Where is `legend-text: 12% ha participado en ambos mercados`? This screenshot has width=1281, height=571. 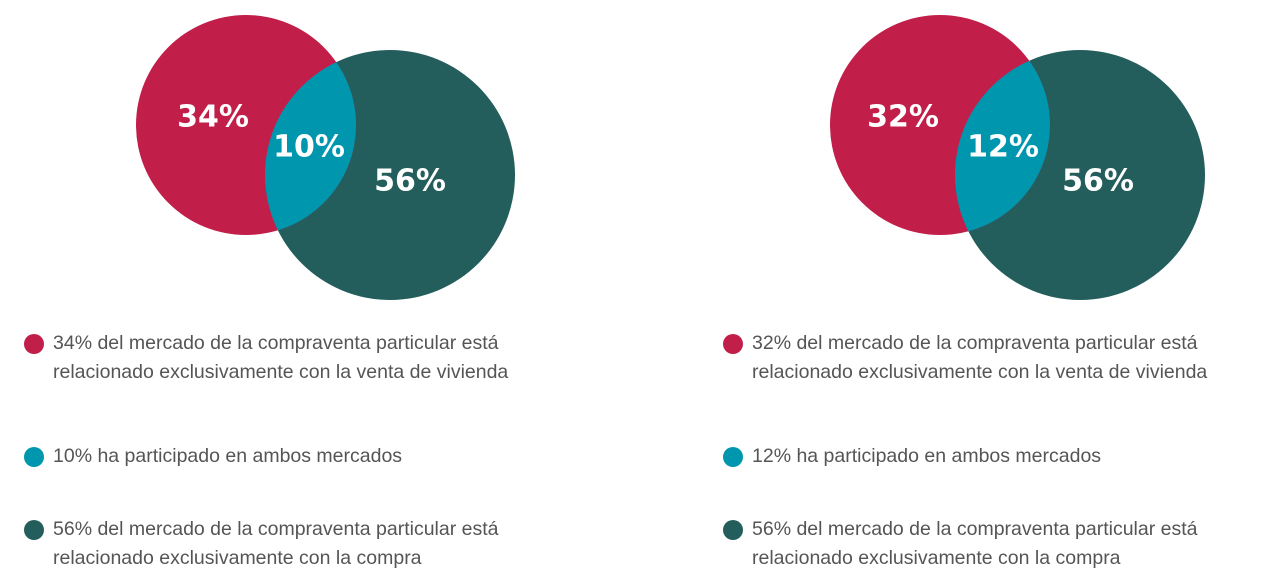 legend-text: 12% ha participado en ambos mercados is located at coordinates (927, 456).